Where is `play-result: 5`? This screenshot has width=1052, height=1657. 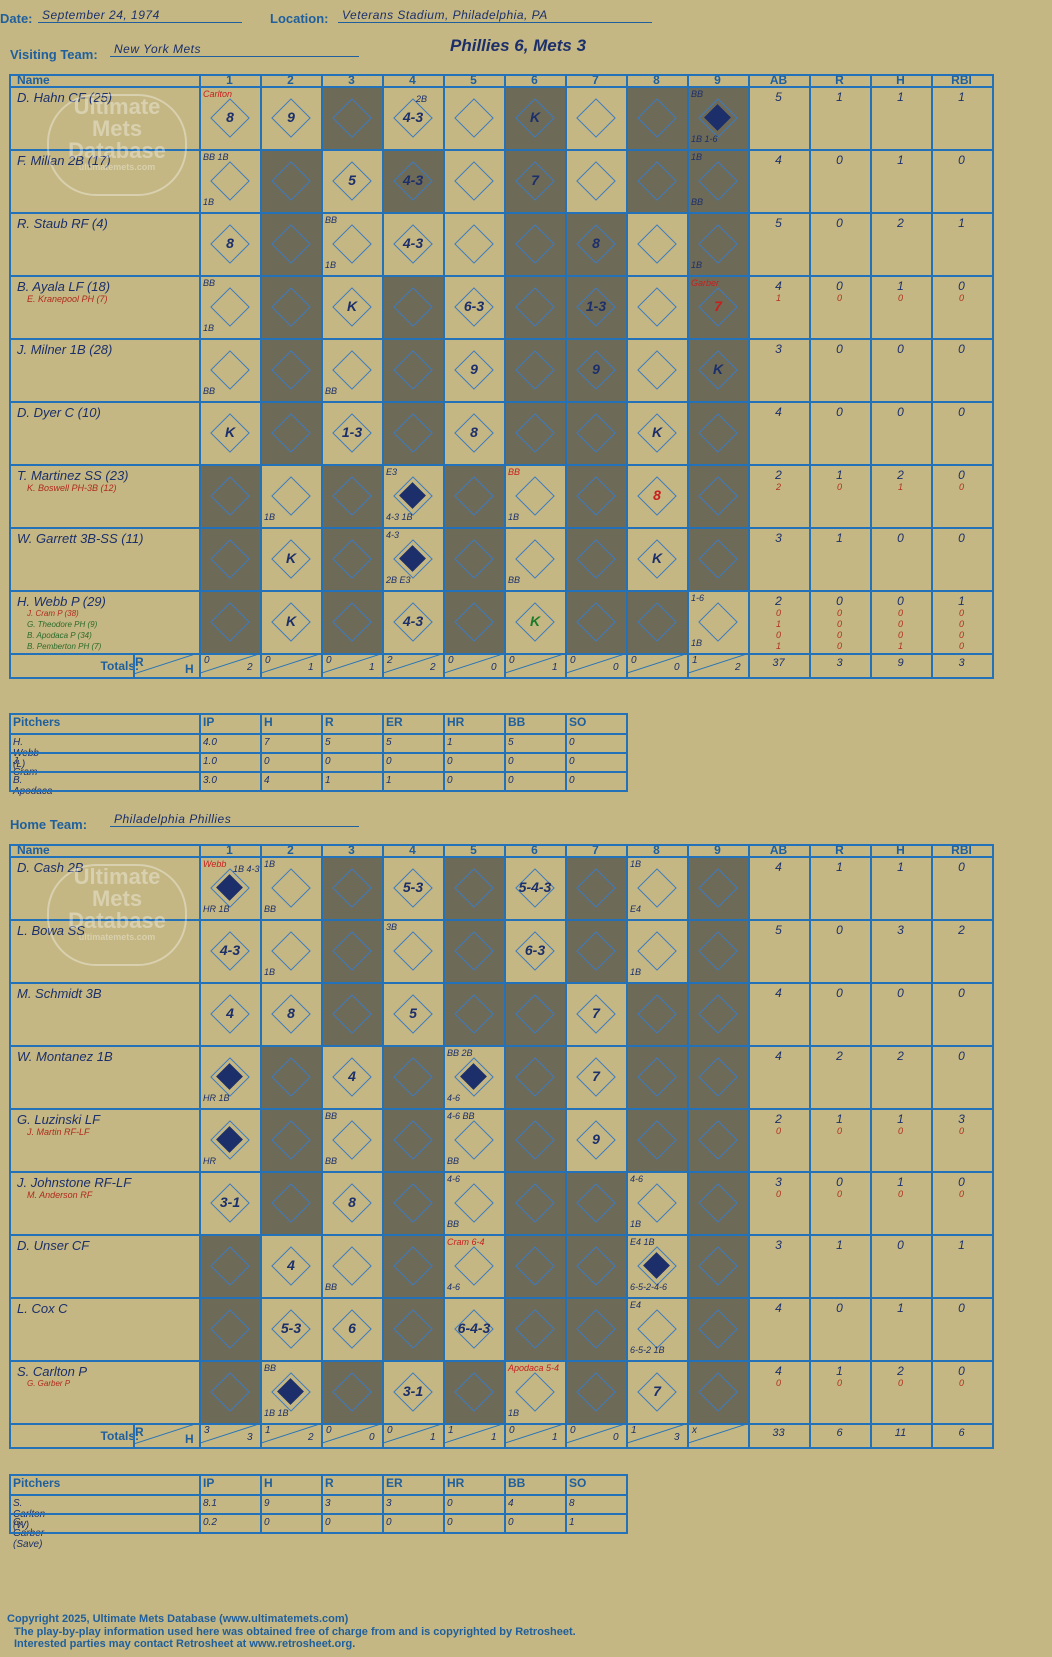 play-result: 5 is located at coordinates (352, 180).